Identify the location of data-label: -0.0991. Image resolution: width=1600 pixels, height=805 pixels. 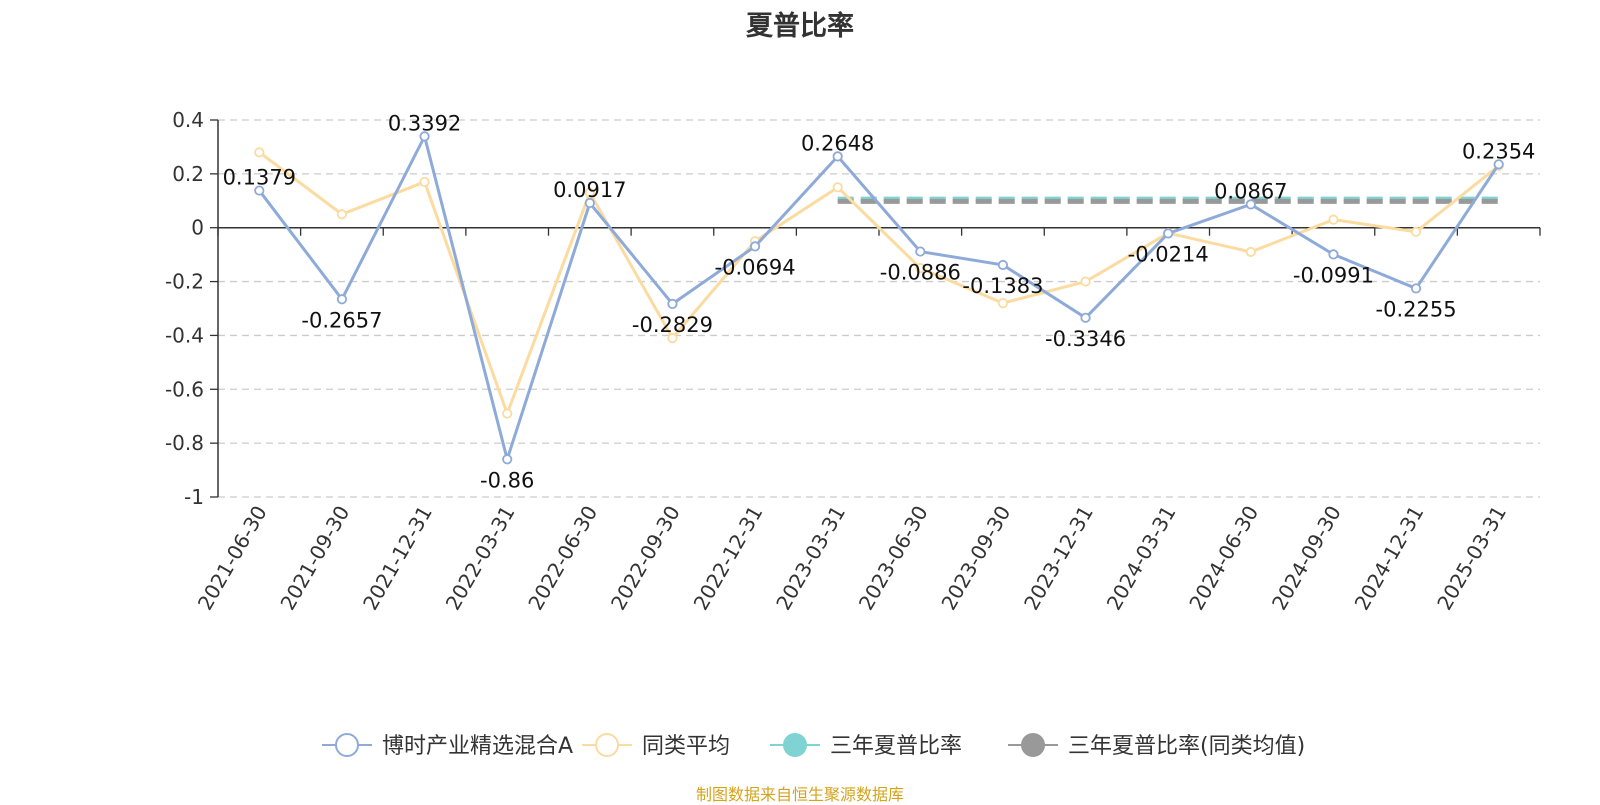
(1333, 275).